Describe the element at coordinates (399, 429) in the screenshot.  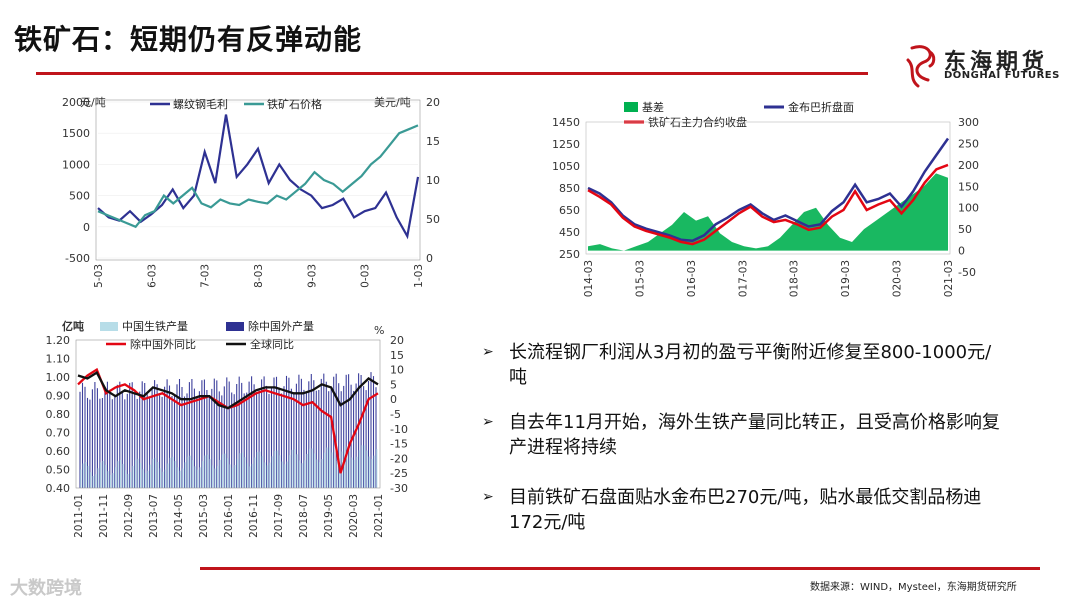
I see `right-tick-label: -10` at that location.